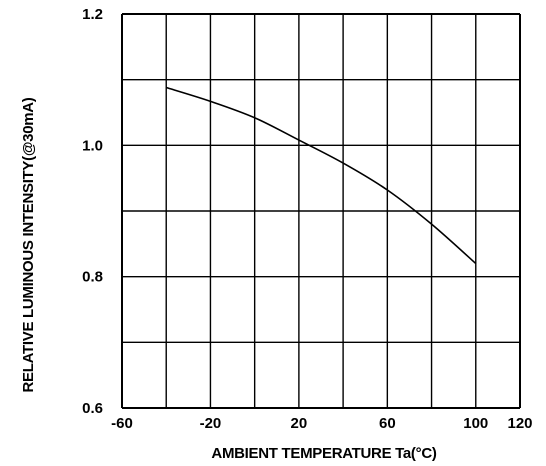  Describe the element at coordinates (92, 14) in the screenshot. I see `y-tick-label: 1.2` at that location.